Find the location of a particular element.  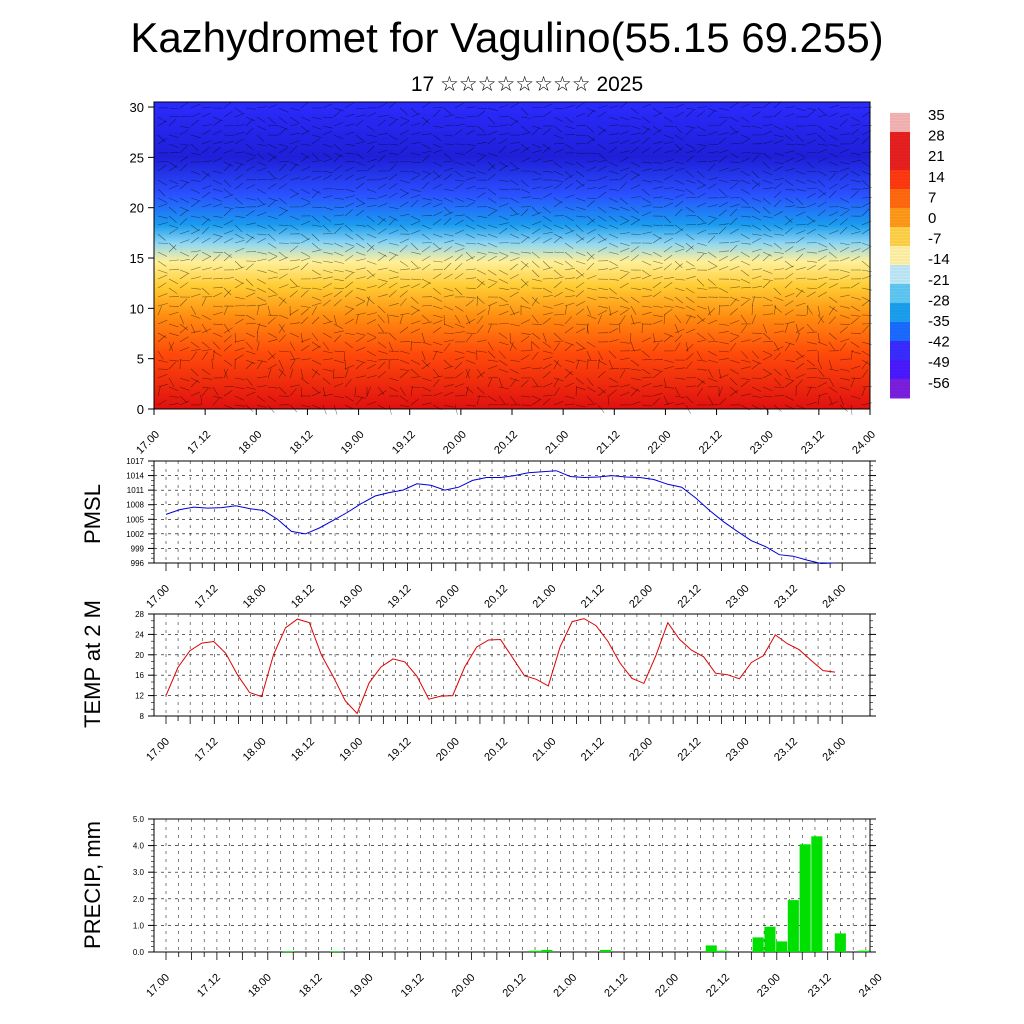

precip-y-tick-label: 1.0 is located at coordinates (139, 925).